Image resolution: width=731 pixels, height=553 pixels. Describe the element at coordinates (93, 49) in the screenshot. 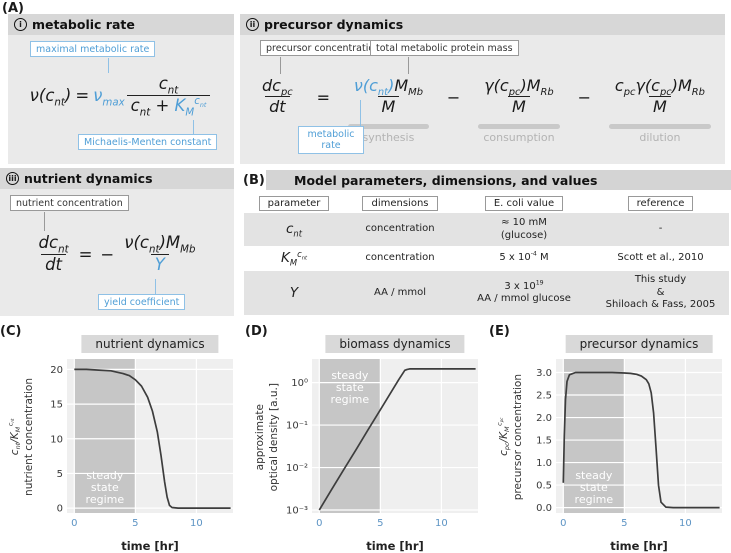

I see `annotation-maximal-metabolic-rate: maximal metabolic rate` at that location.